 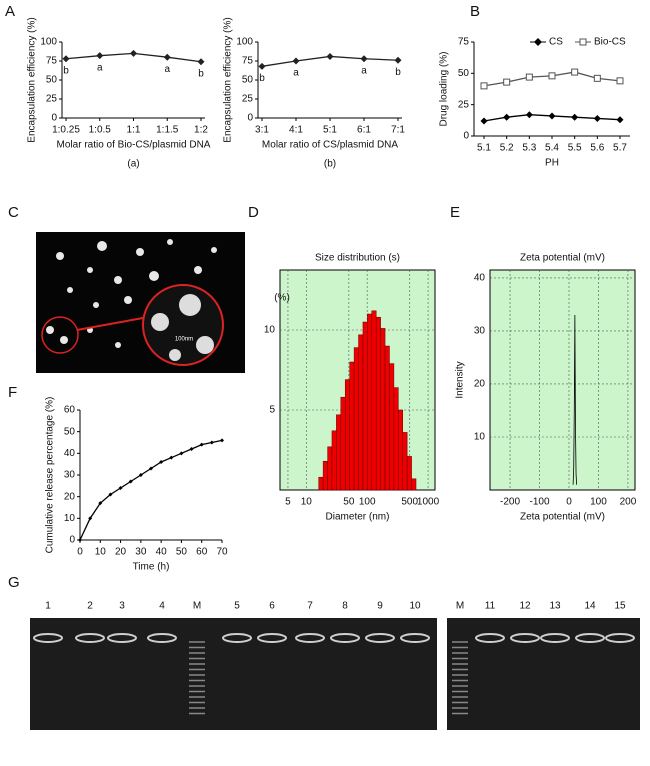 I want to click on lane-label: 9, so click(x=380, y=606).